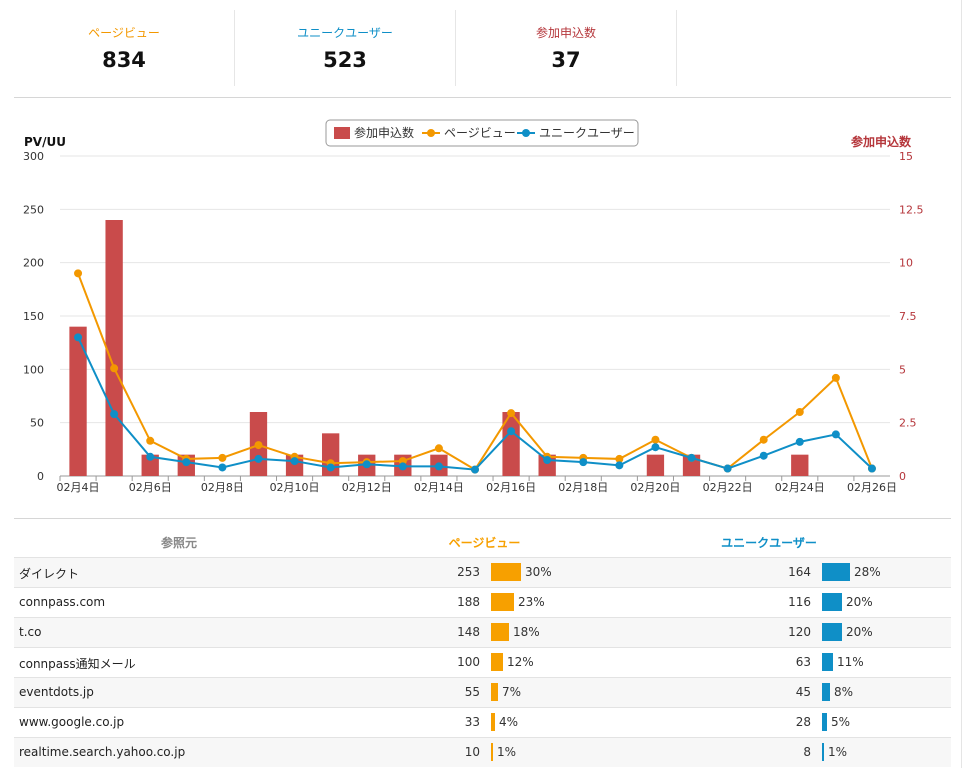  What do you see at coordinates (482, 632) in the screenshot?
I see `table-row: t.co 148 18% 120 20%` at bounding box center [482, 632].